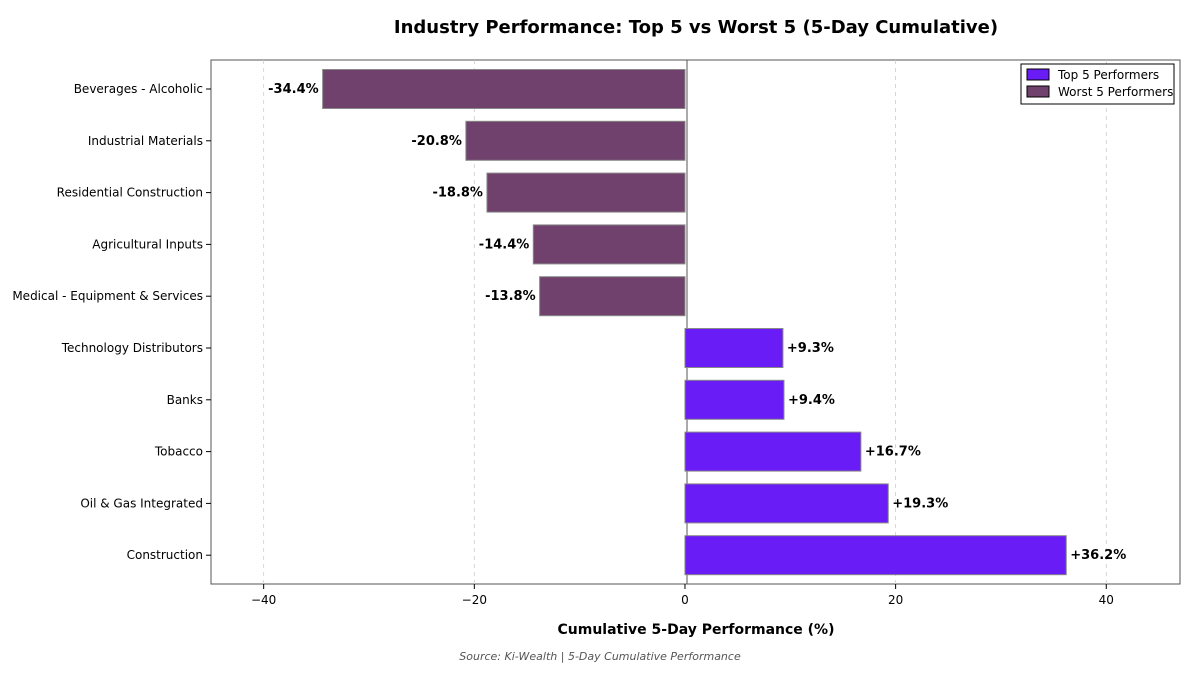 The height and width of the screenshot is (682, 1200). I want to click on category-label: Agricultural Inputs, so click(147, 244).